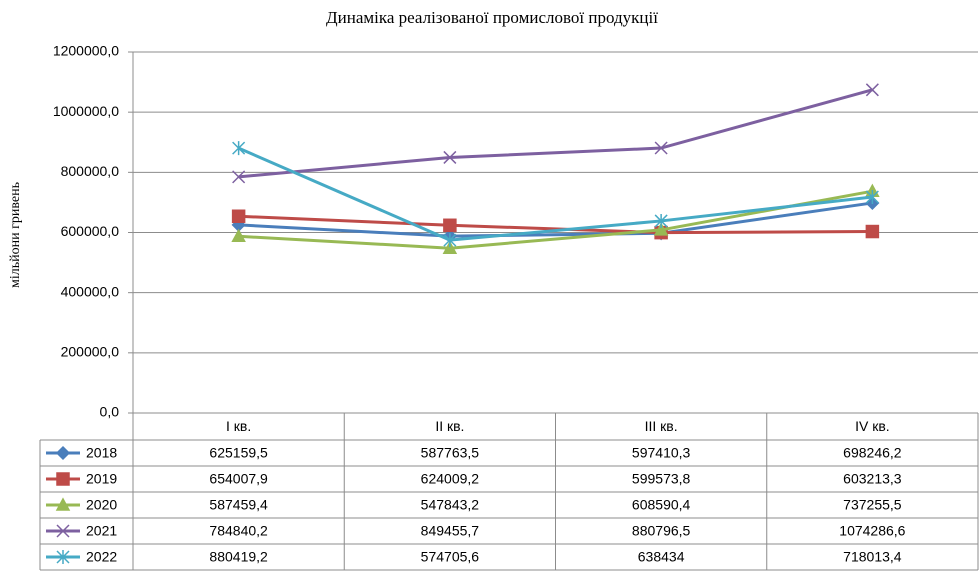 The height and width of the screenshot is (576, 979). I want to click on table-value: 547843,2, so click(450, 505).